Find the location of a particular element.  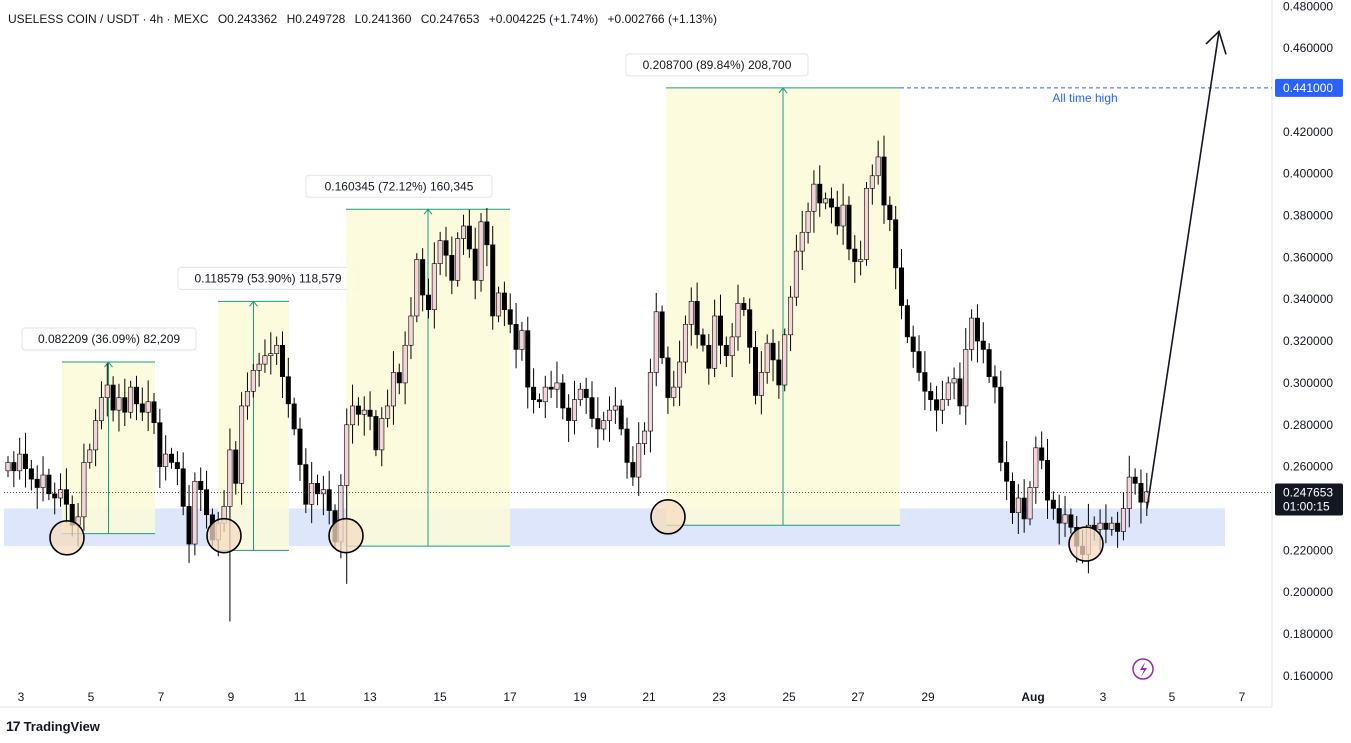

ath-label: All time high is located at coordinates (1084, 98).